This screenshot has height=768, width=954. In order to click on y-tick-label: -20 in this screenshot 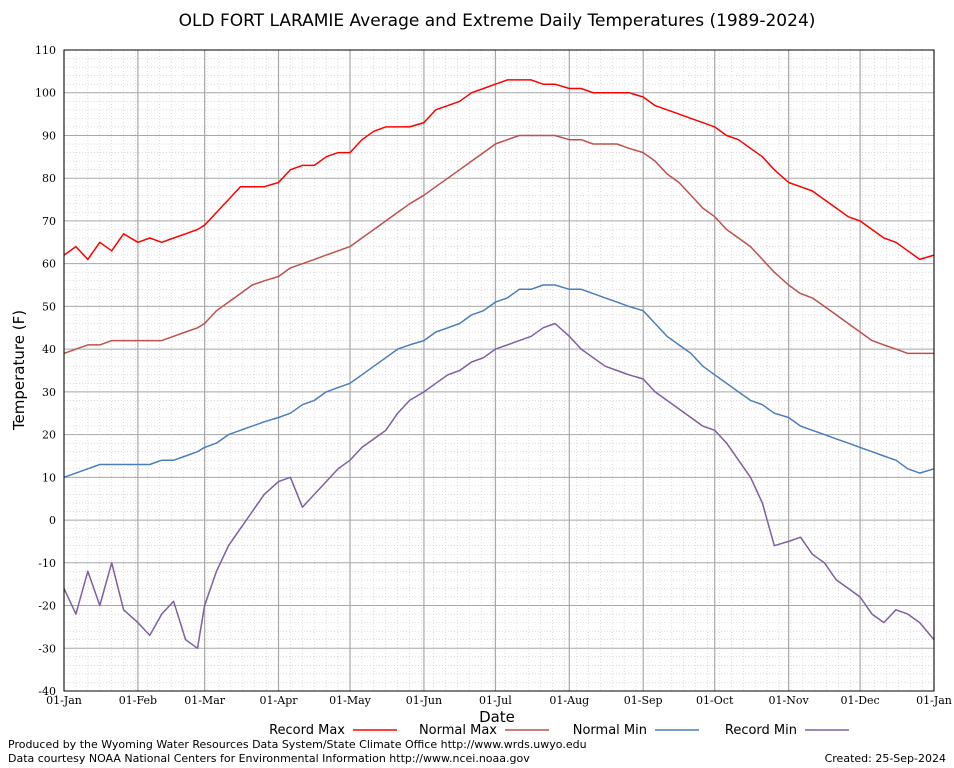, I will do `click(47, 606)`.